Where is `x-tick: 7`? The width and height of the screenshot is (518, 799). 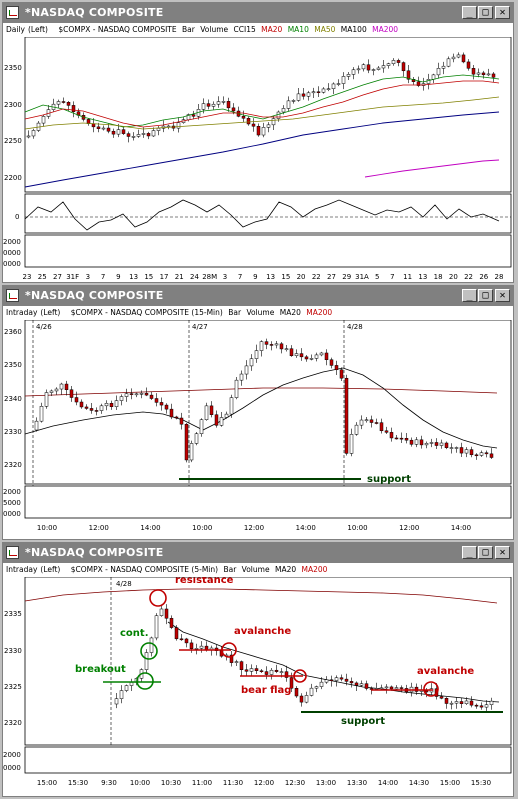 x-tick: 7 is located at coordinates (392, 277).